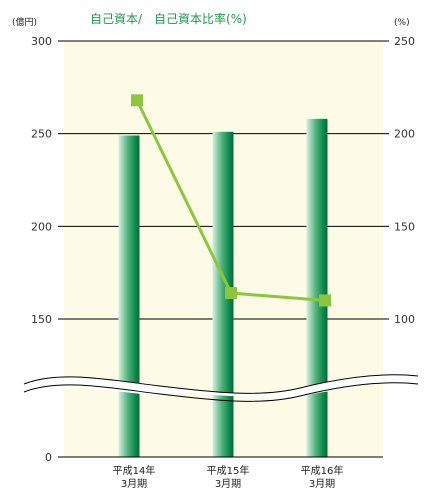  I want to click on series-legend: 自己資本/ 自己資本比率(%), so click(168, 18).